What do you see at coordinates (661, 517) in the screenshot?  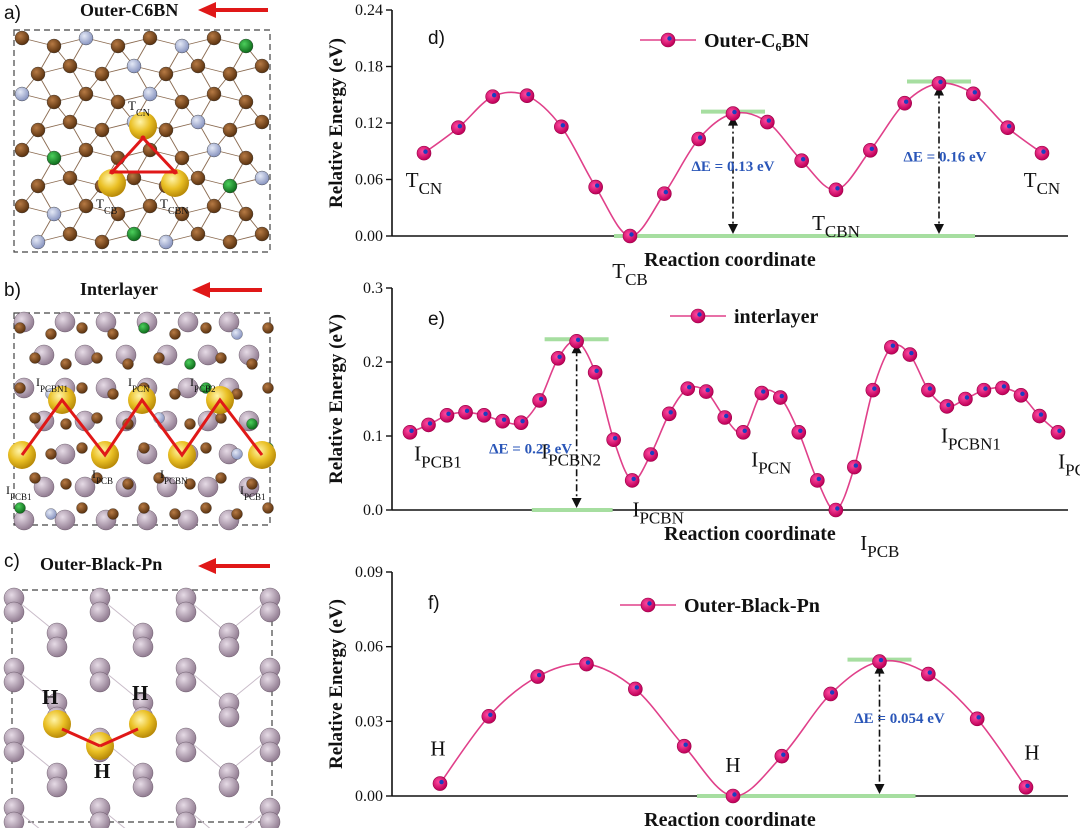 I see `point-label-sub: PCBN` at bounding box center [661, 517].